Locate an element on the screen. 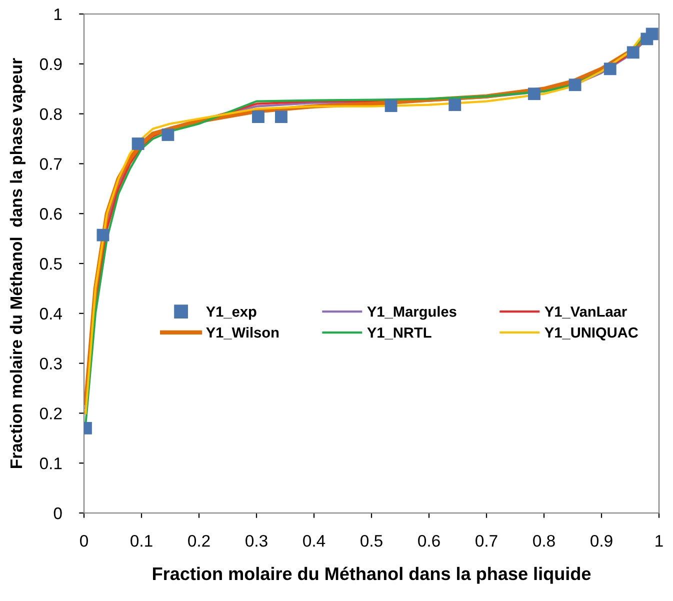  x-tick-label: 0.9 is located at coordinates (601, 540).